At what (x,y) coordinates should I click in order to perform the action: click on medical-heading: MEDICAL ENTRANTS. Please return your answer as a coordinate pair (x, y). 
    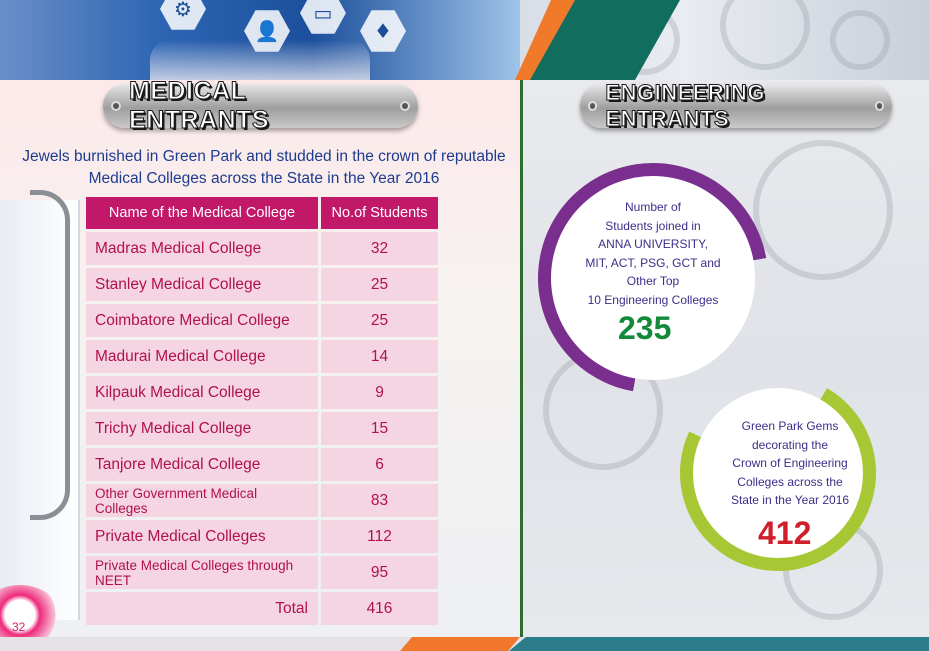
    Looking at the image, I should click on (260, 106).